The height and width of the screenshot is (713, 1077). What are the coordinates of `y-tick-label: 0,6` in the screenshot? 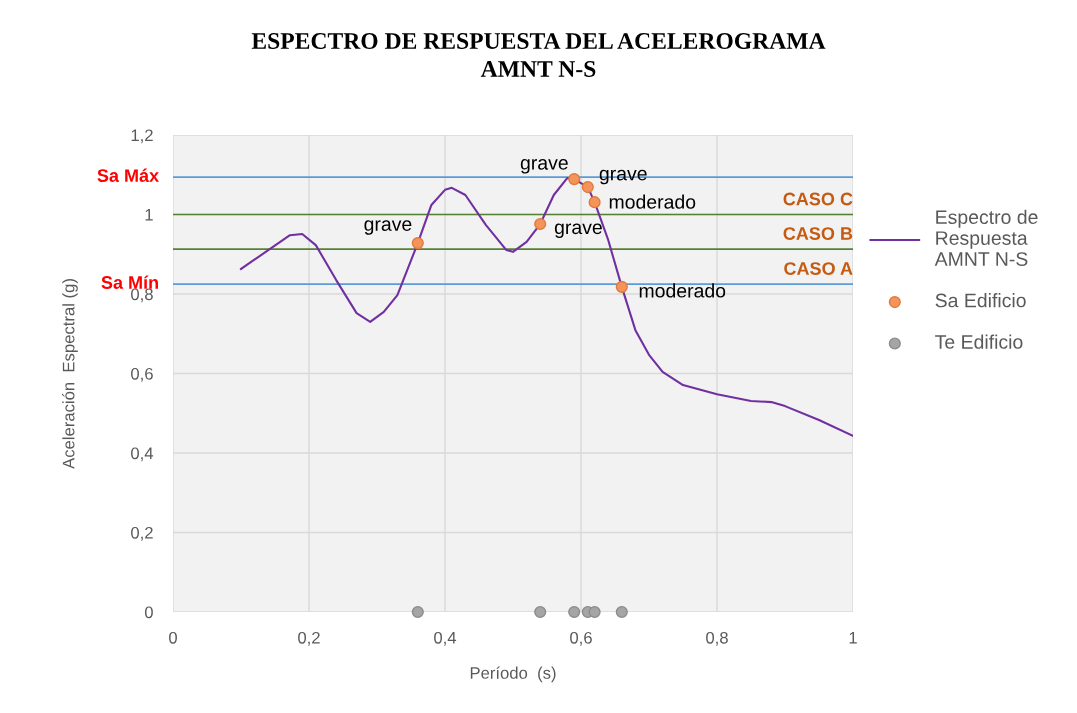 It's located at (142, 374).